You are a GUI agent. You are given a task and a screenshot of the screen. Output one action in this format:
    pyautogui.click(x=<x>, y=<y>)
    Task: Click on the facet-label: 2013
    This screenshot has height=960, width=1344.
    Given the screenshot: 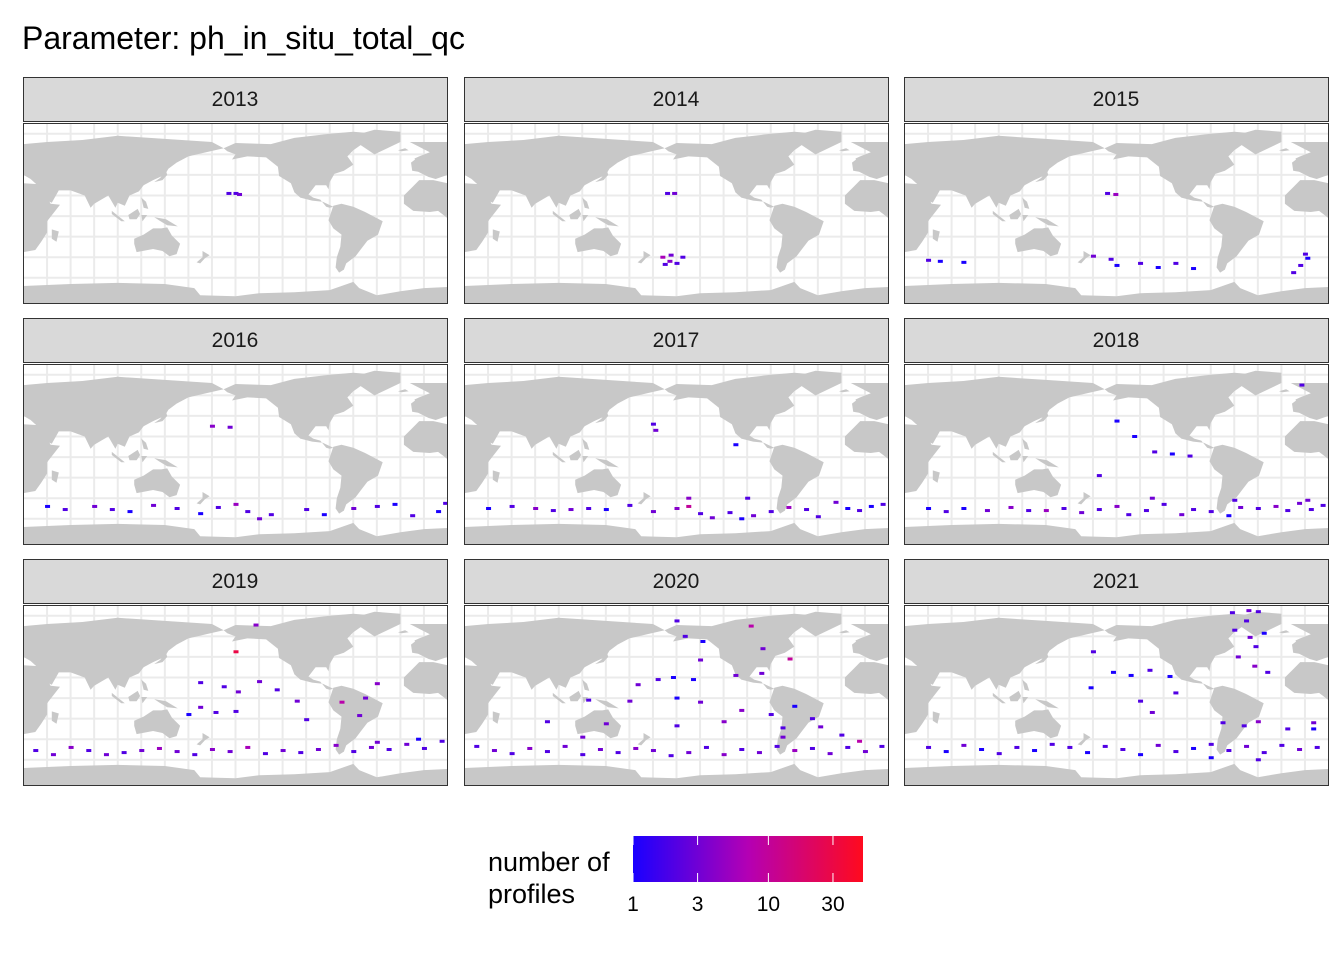 What is the action you would take?
    pyautogui.click(x=235, y=99)
    